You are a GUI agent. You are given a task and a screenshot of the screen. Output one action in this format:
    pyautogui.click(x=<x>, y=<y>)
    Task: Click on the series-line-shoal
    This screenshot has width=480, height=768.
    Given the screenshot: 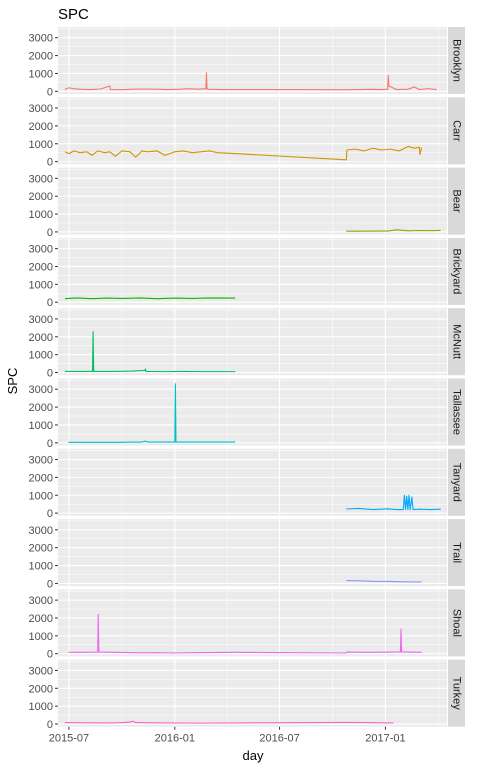 What is the action you would take?
    pyautogui.click(x=245, y=633)
    